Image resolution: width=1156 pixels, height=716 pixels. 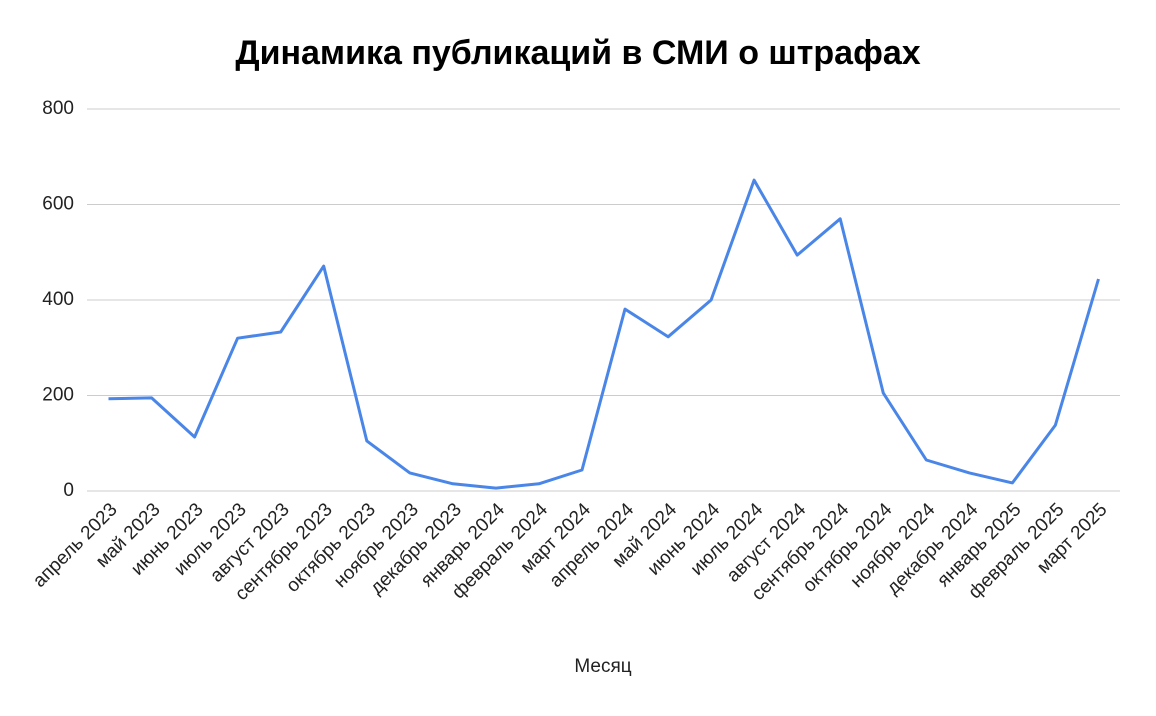 What do you see at coordinates (58, 204) in the screenshot?
I see `y-tick-label: 600` at bounding box center [58, 204].